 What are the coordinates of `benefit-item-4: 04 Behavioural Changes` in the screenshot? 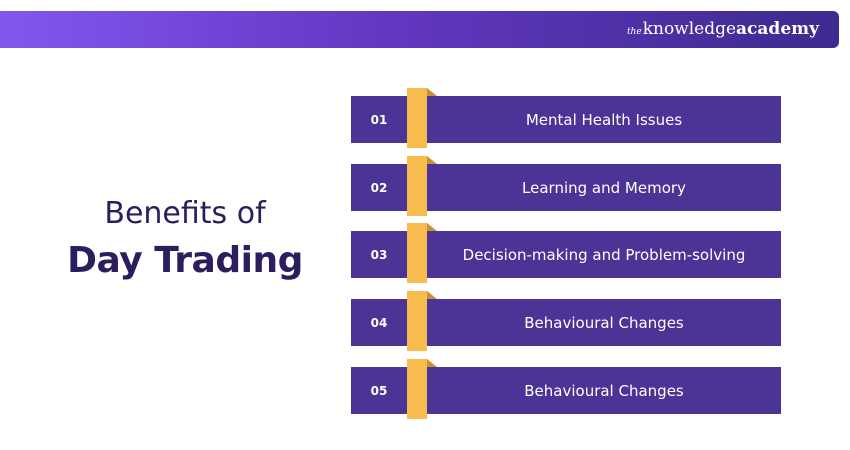 It's located at (566, 321).